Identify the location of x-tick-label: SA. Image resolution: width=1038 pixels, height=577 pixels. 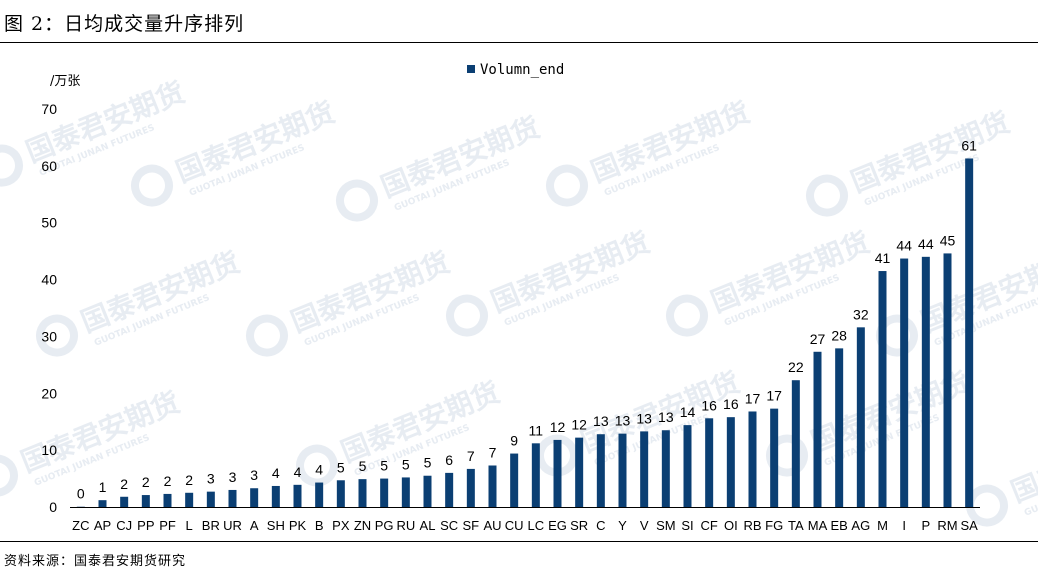
(969, 525).